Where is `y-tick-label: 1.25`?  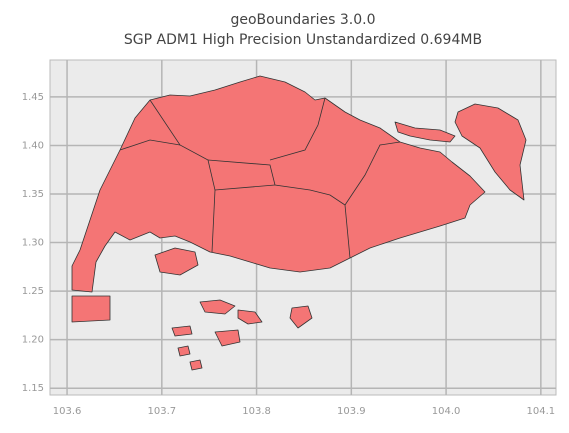
y-tick-label: 1.25 is located at coordinates (33, 291).